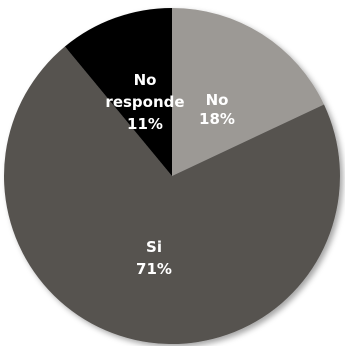  Describe the element at coordinates (217, 119) in the screenshot. I see `slice-percent-label: 18%` at that location.